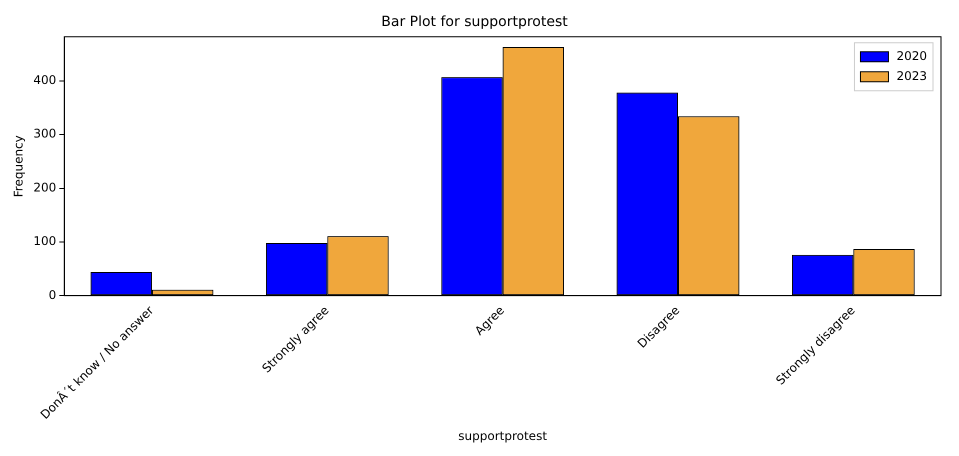 Image resolution: width=959 pixels, height=456 pixels. Describe the element at coordinates (503, 435) in the screenshot. I see `x-axis-title: supportprotest` at that location.